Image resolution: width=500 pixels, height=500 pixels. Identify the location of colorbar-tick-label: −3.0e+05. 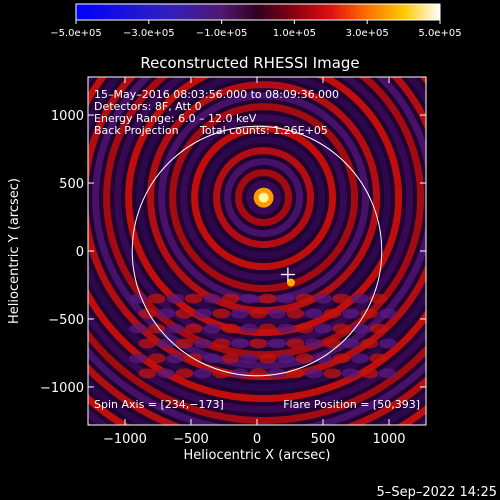
(149, 33).